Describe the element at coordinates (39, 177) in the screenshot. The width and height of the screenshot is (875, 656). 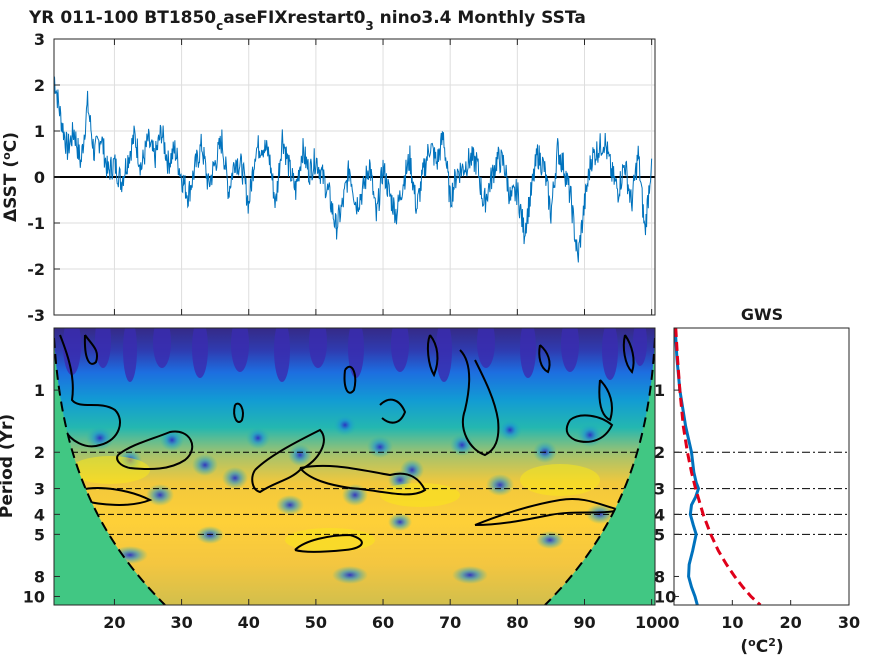
I see `ts-y-tick-label: 0` at that location.